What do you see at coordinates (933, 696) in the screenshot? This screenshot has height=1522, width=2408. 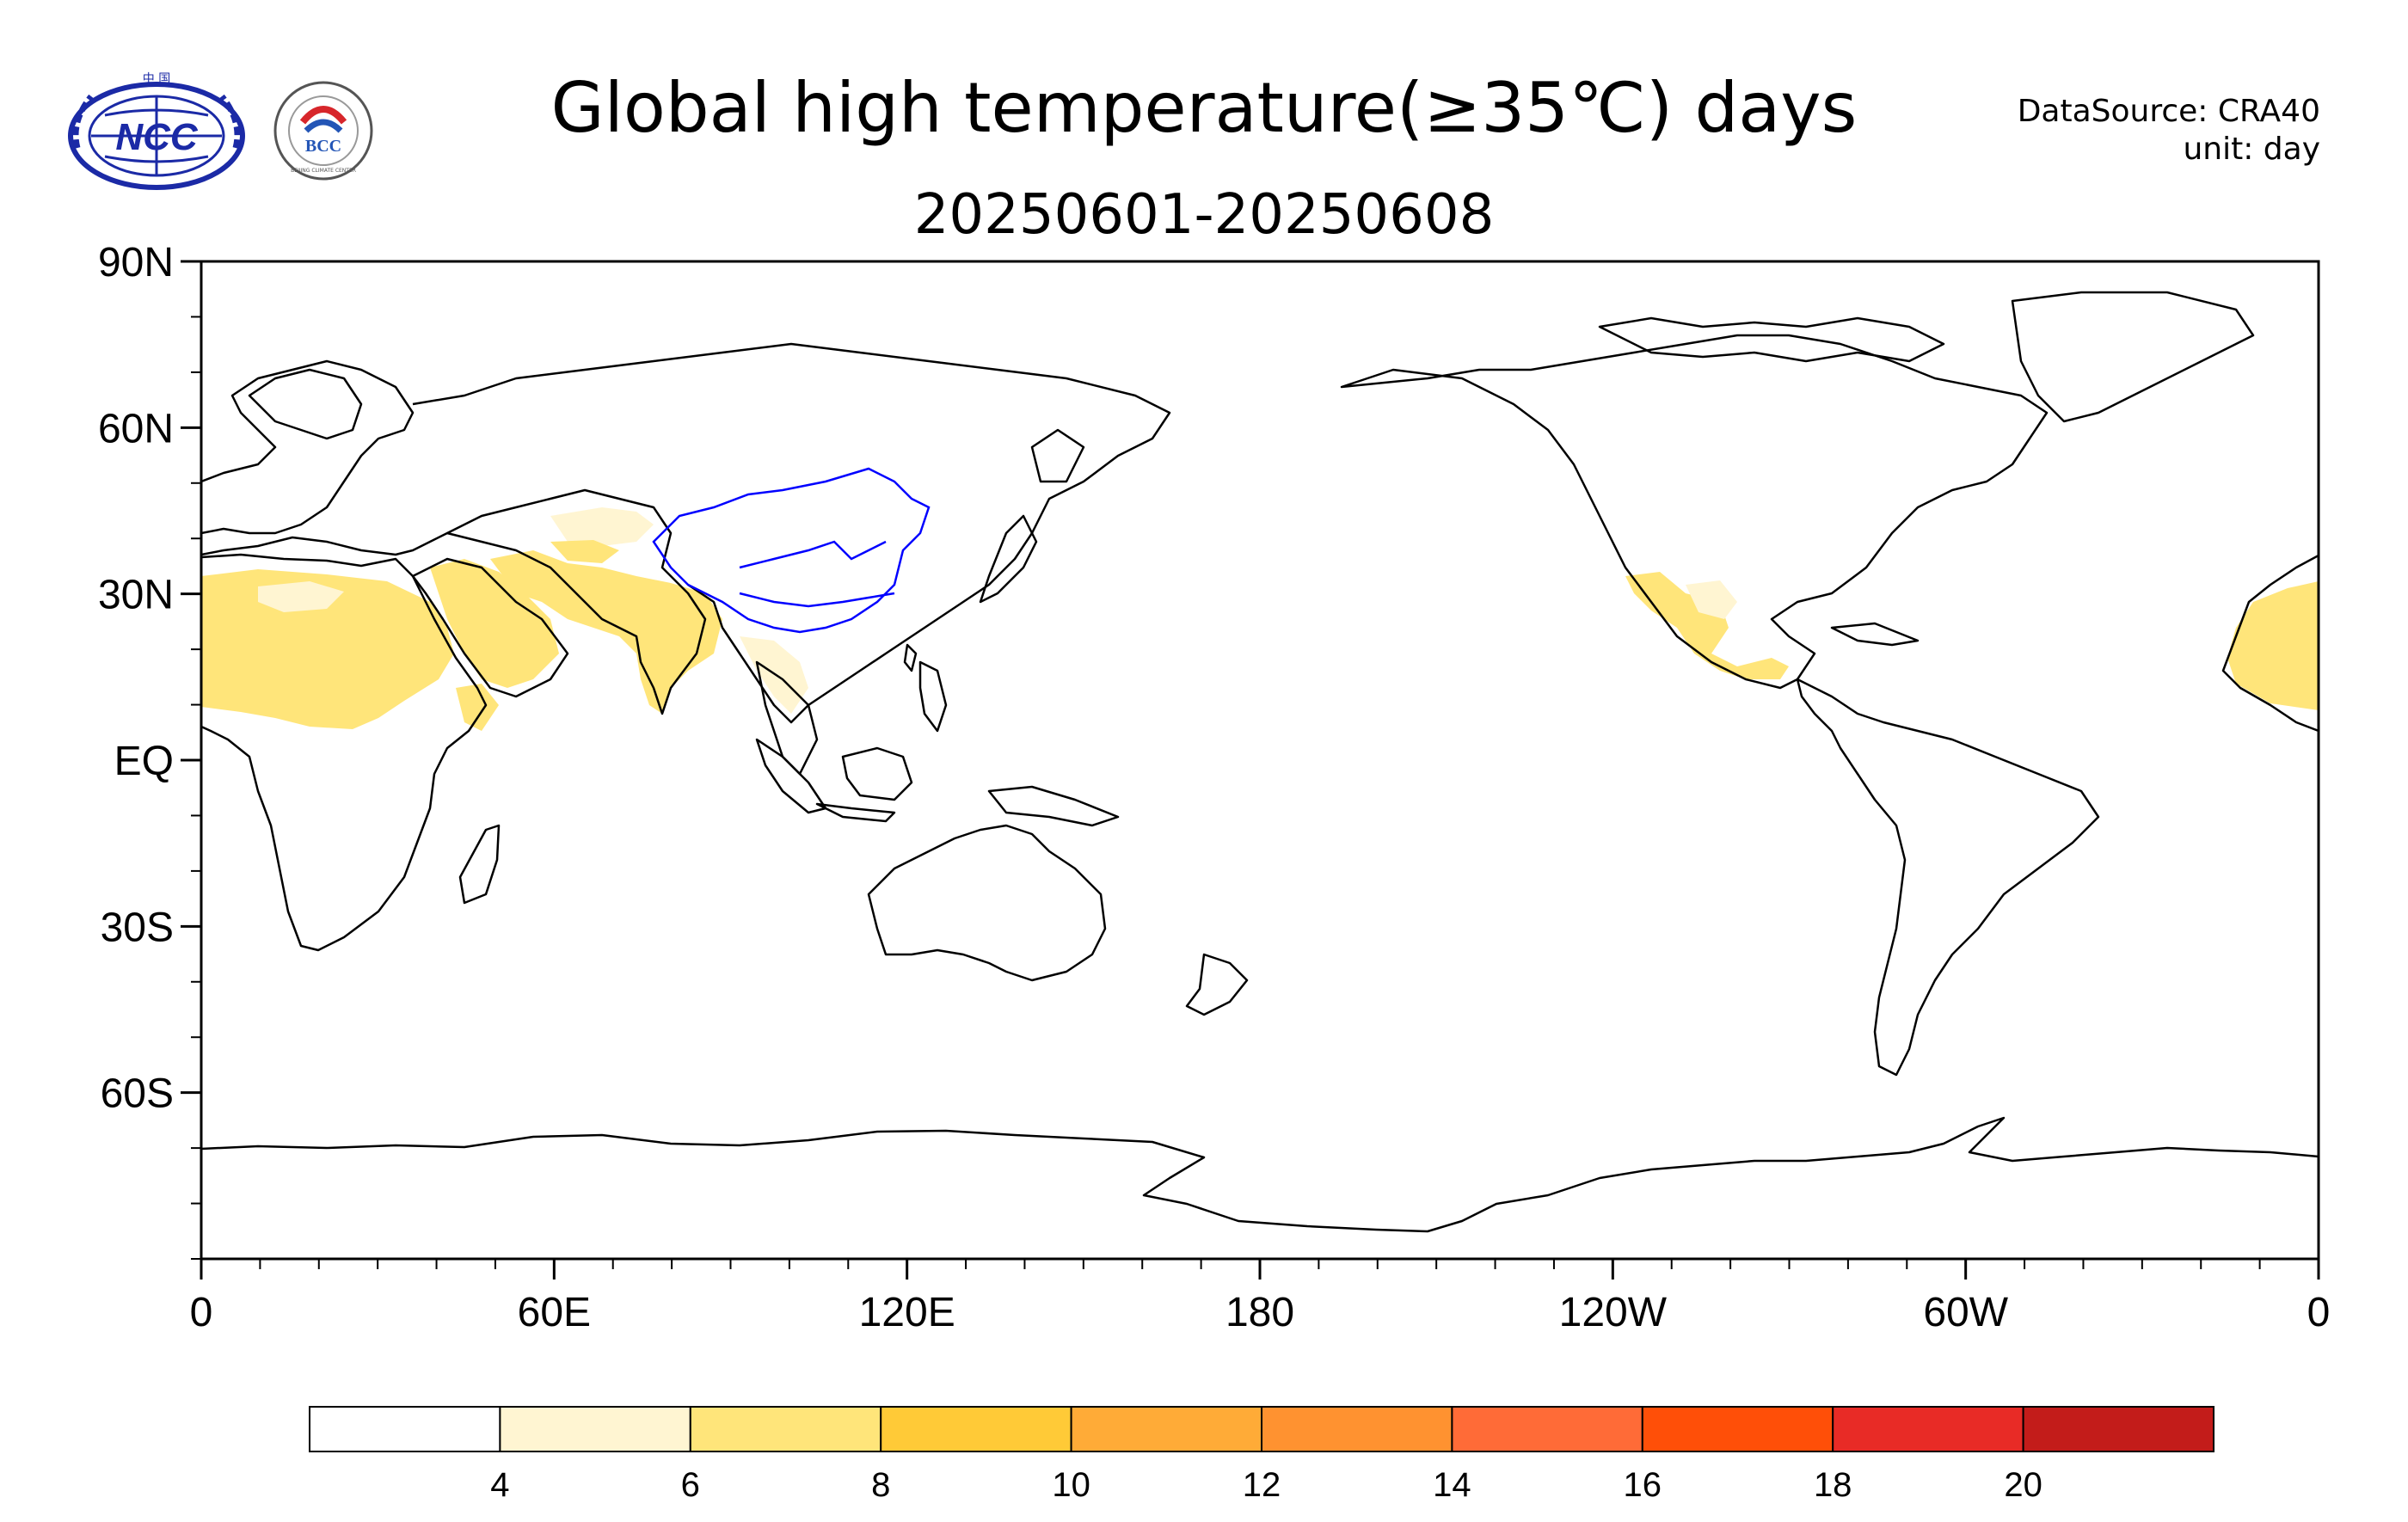 I see `coast-philippines` at bounding box center [933, 696].